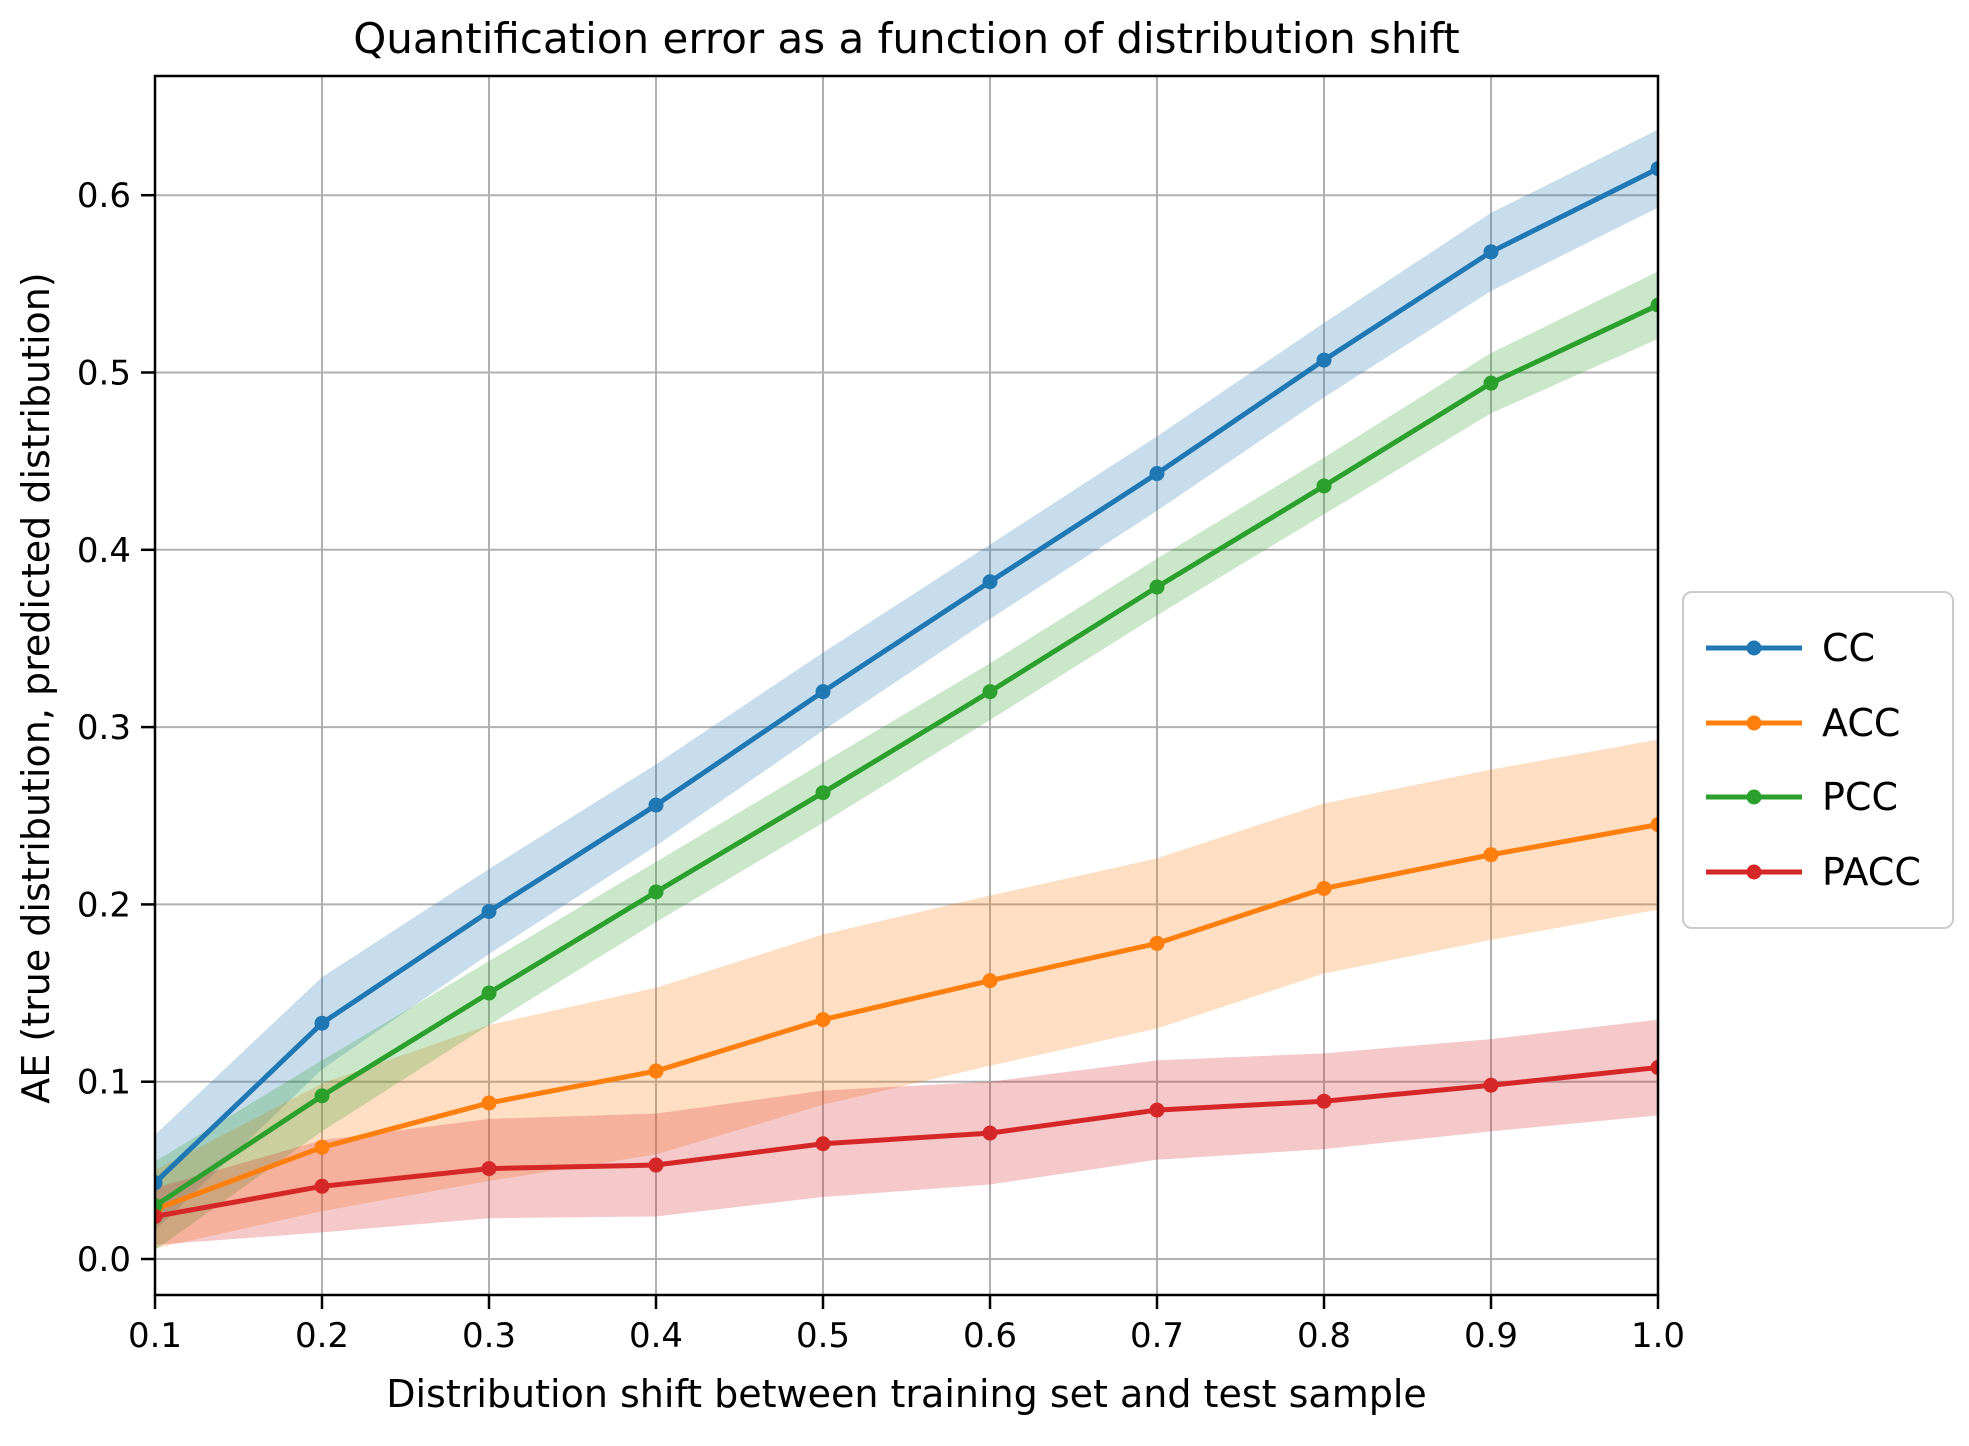 Image resolution: width=1969 pixels, height=1446 pixels. Describe the element at coordinates (990, 1336) in the screenshot. I see `x-tick-label: 0.6` at that location.